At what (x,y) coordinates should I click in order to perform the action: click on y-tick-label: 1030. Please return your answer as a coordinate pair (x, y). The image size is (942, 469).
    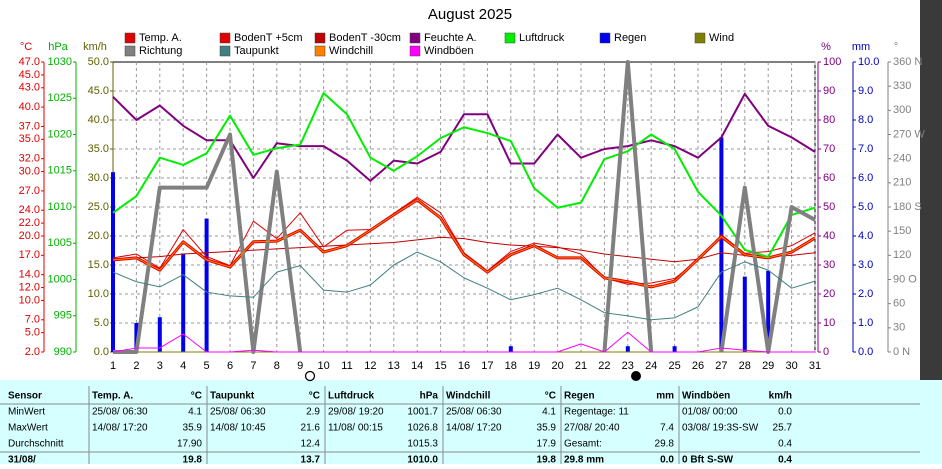
    Looking at the image, I should click on (60, 62).